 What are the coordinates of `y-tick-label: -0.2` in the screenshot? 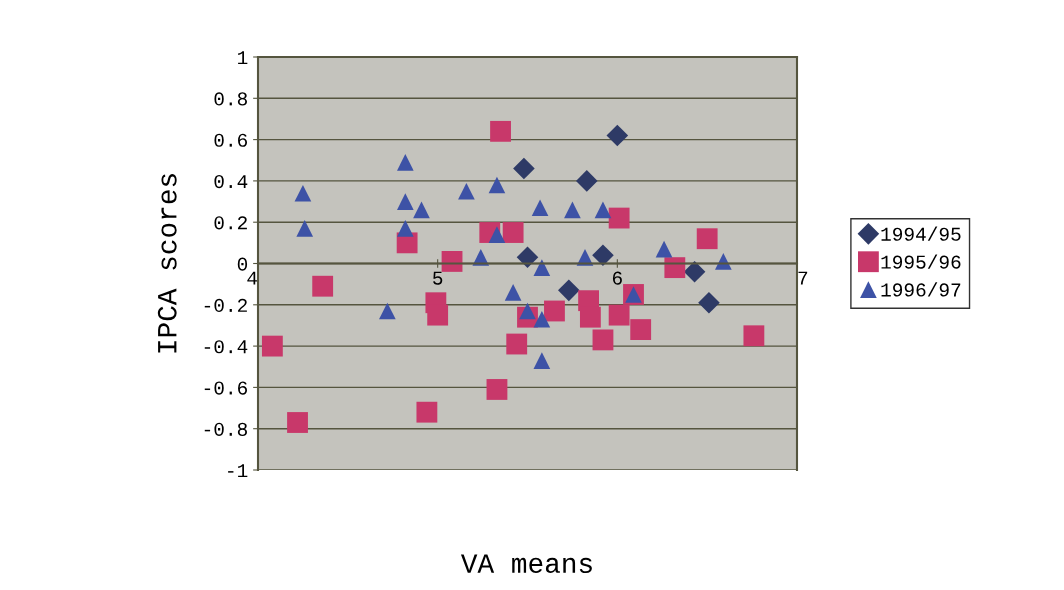 It's located at (225, 305).